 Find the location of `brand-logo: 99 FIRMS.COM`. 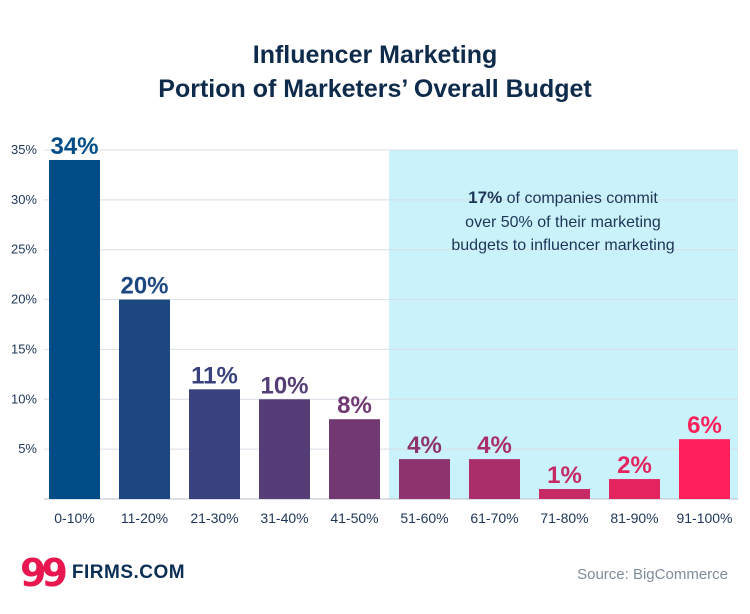

brand-logo: 99 FIRMS.COM is located at coordinates (103, 573).